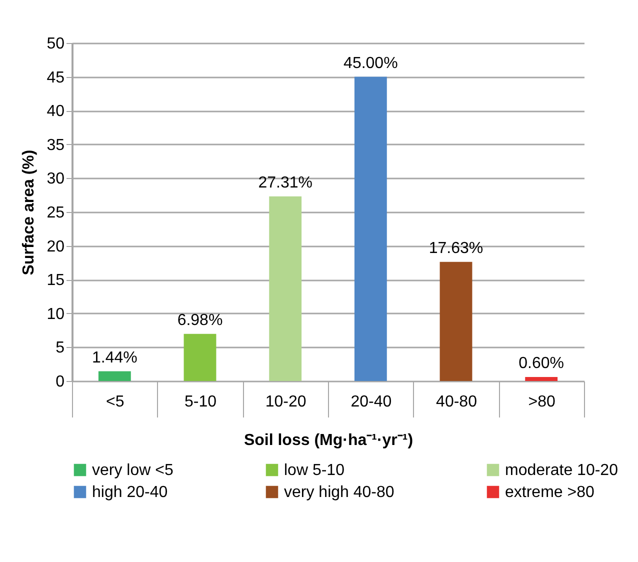 The height and width of the screenshot is (562, 638). I want to click on legend-label: high 20-40, so click(130, 492).